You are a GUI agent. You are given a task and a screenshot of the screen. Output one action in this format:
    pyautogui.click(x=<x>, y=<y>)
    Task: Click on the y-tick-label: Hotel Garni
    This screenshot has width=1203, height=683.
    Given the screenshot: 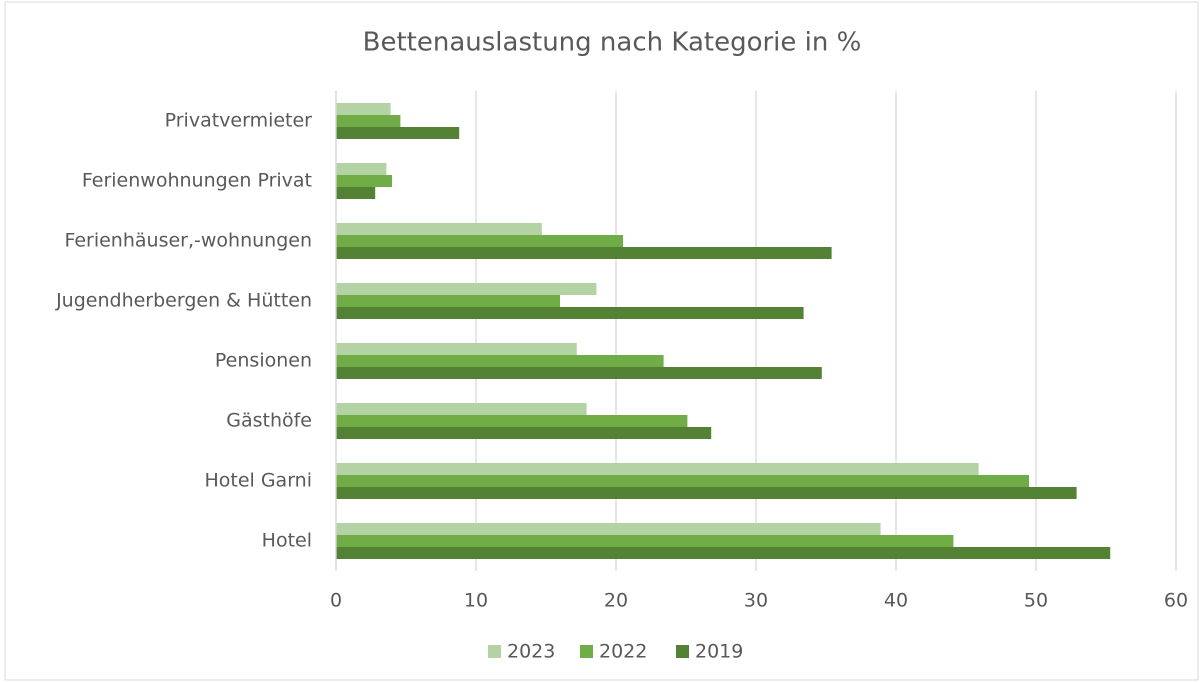 What is the action you would take?
    pyautogui.click(x=258, y=481)
    